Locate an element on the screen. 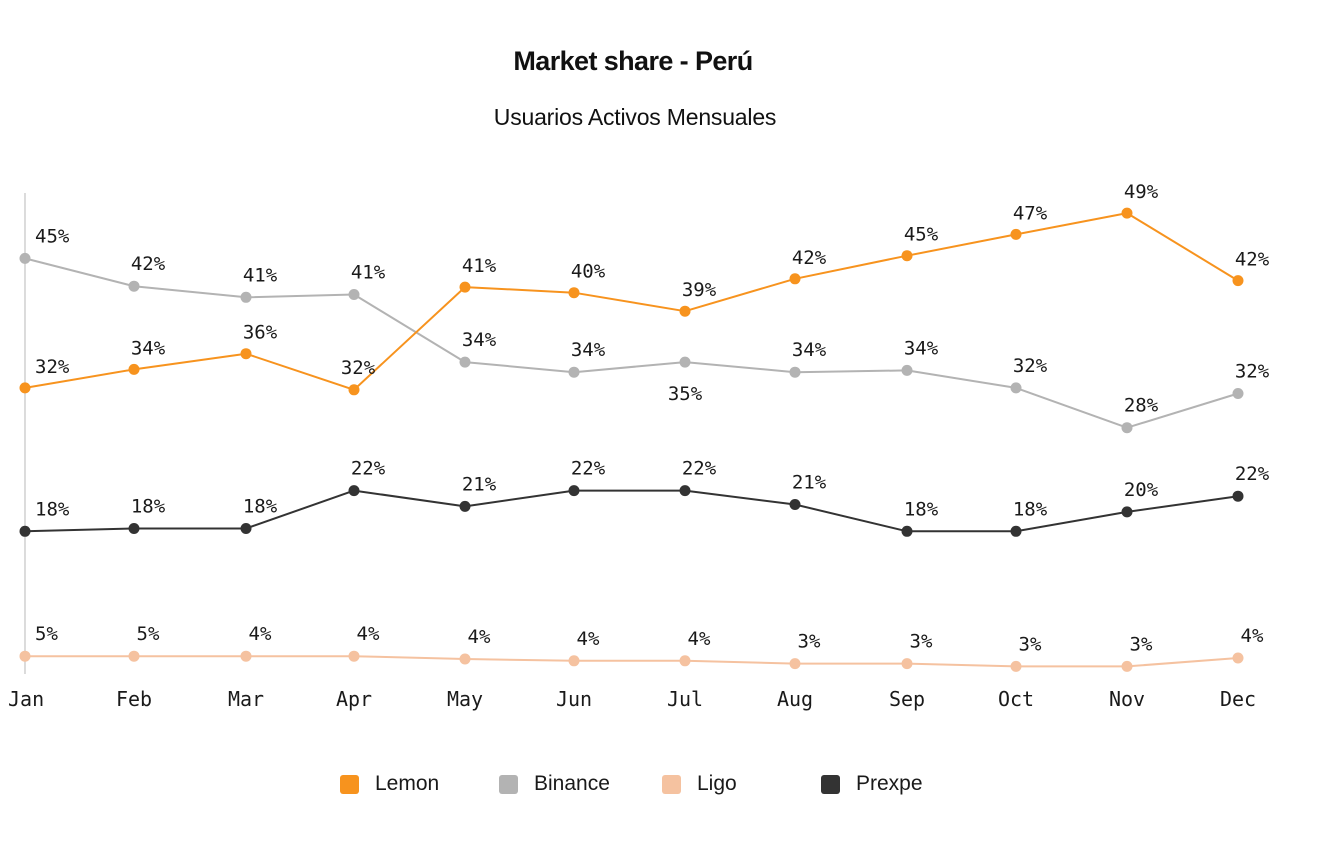 Image resolution: width=1326 pixels, height=864 pixels. chart-title: Market share - Perú is located at coordinates (633, 61).